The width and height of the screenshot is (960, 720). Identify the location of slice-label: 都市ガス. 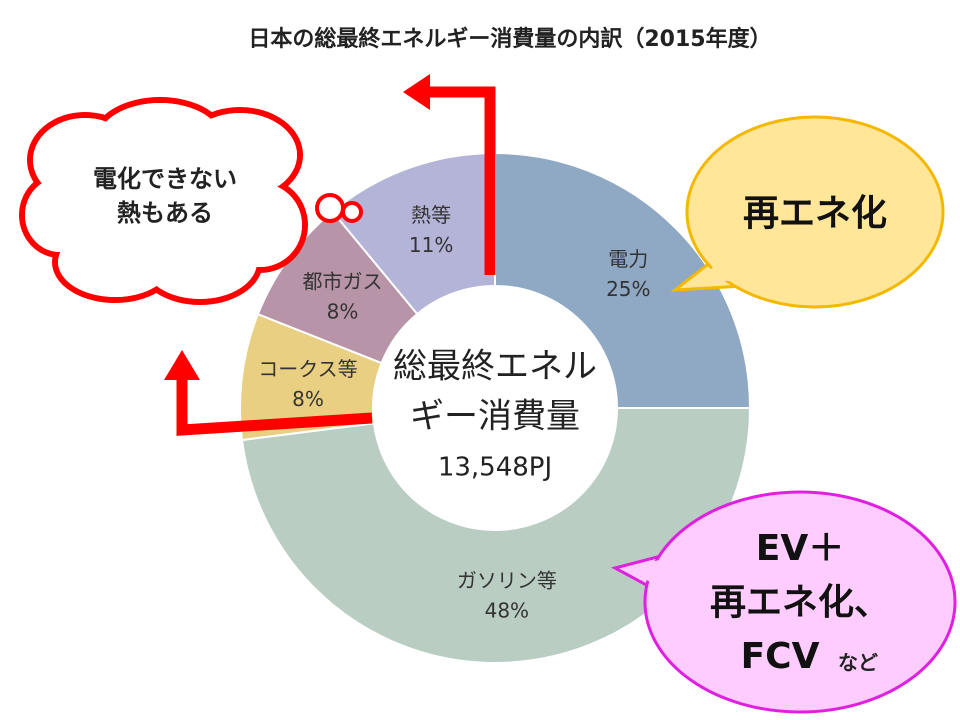
(343, 282).